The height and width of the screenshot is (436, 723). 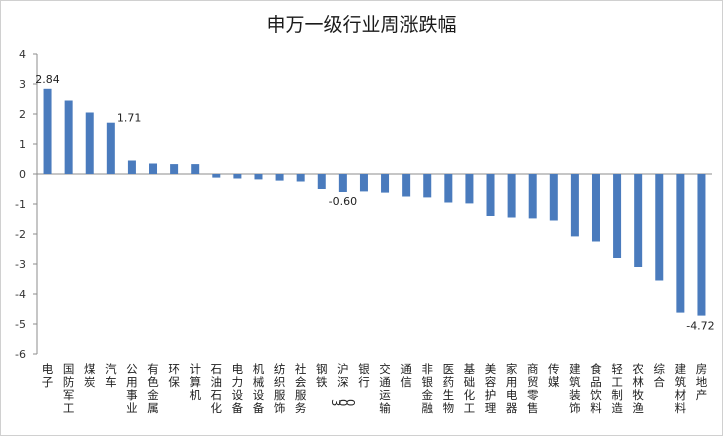 I want to click on category-label: 社会服务, so click(x=301, y=388).